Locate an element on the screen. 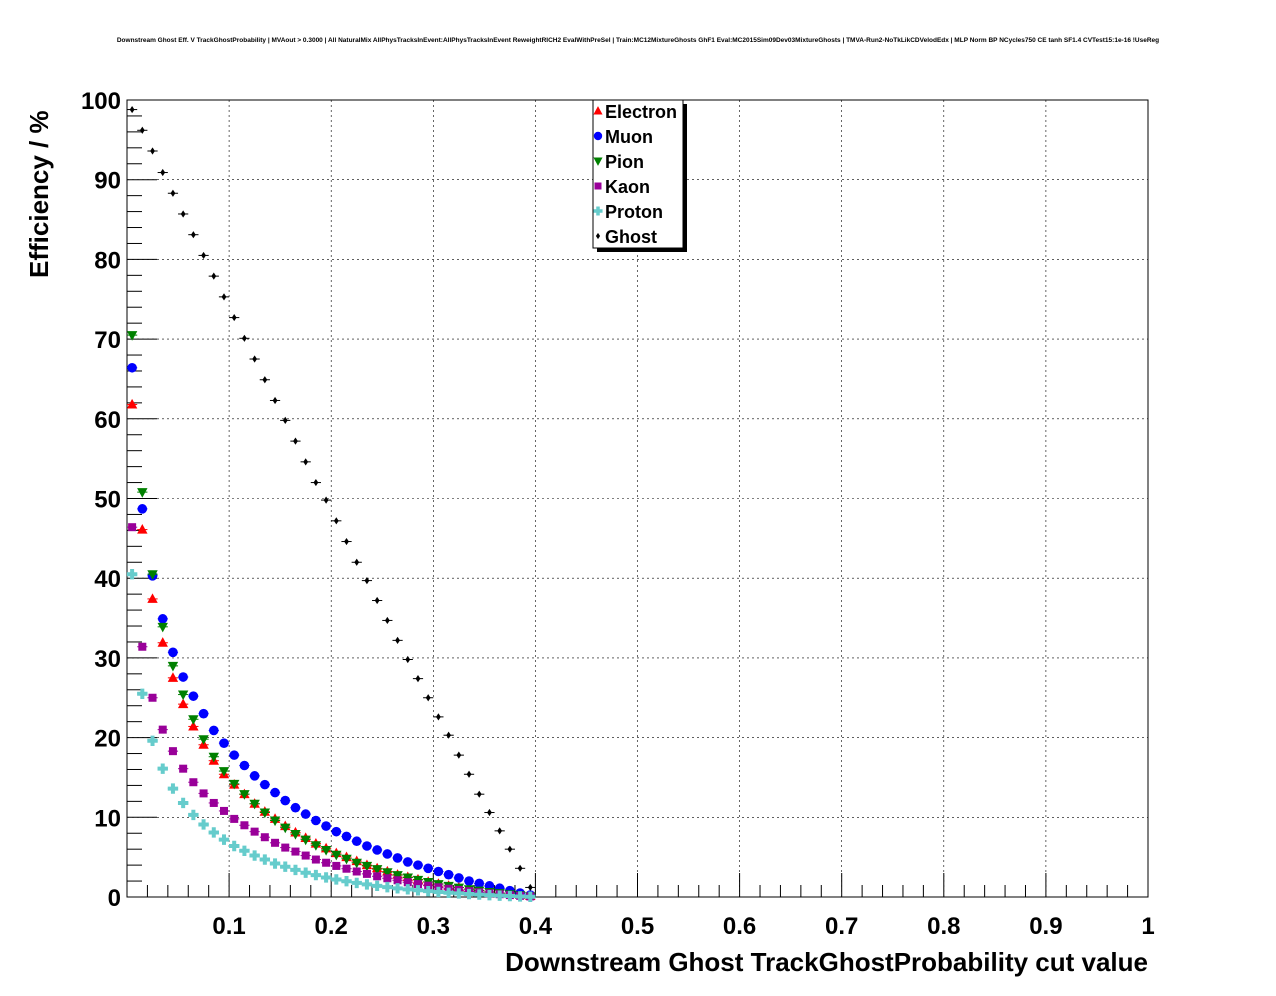 The height and width of the screenshot is (996, 1276). legend-label-electron: Electron is located at coordinates (641, 112).